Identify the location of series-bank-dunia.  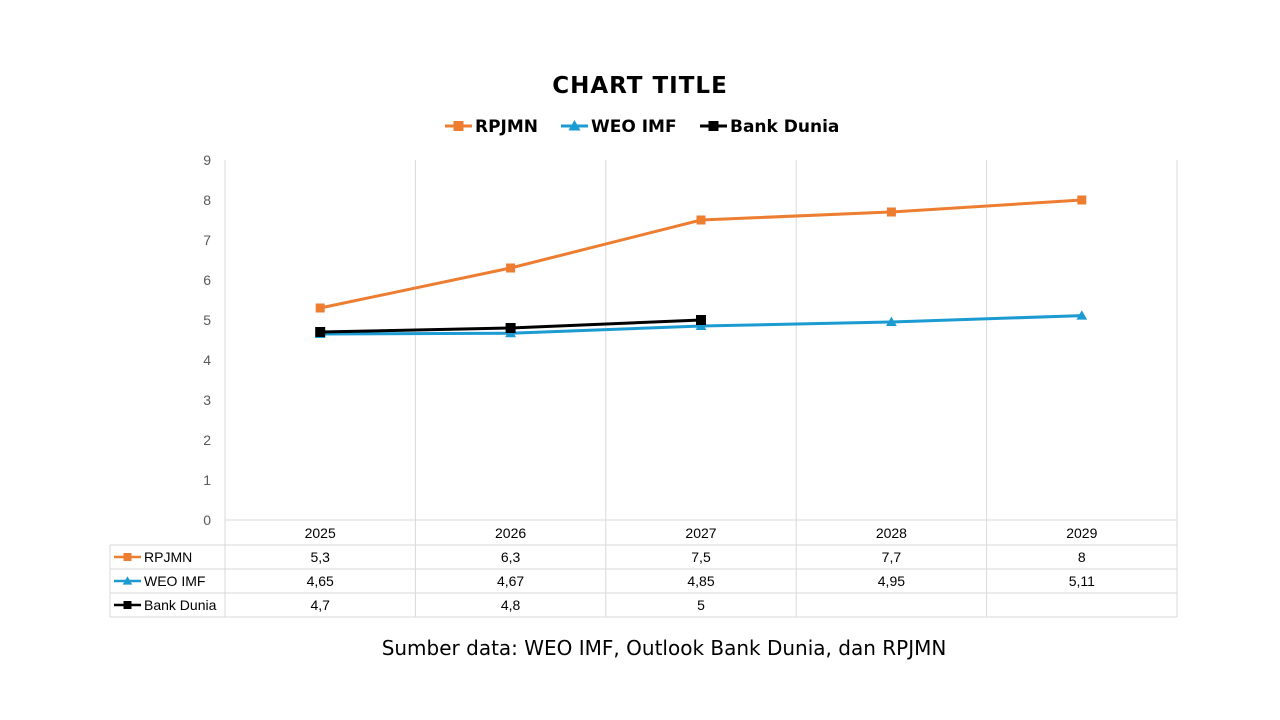
(510, 326).